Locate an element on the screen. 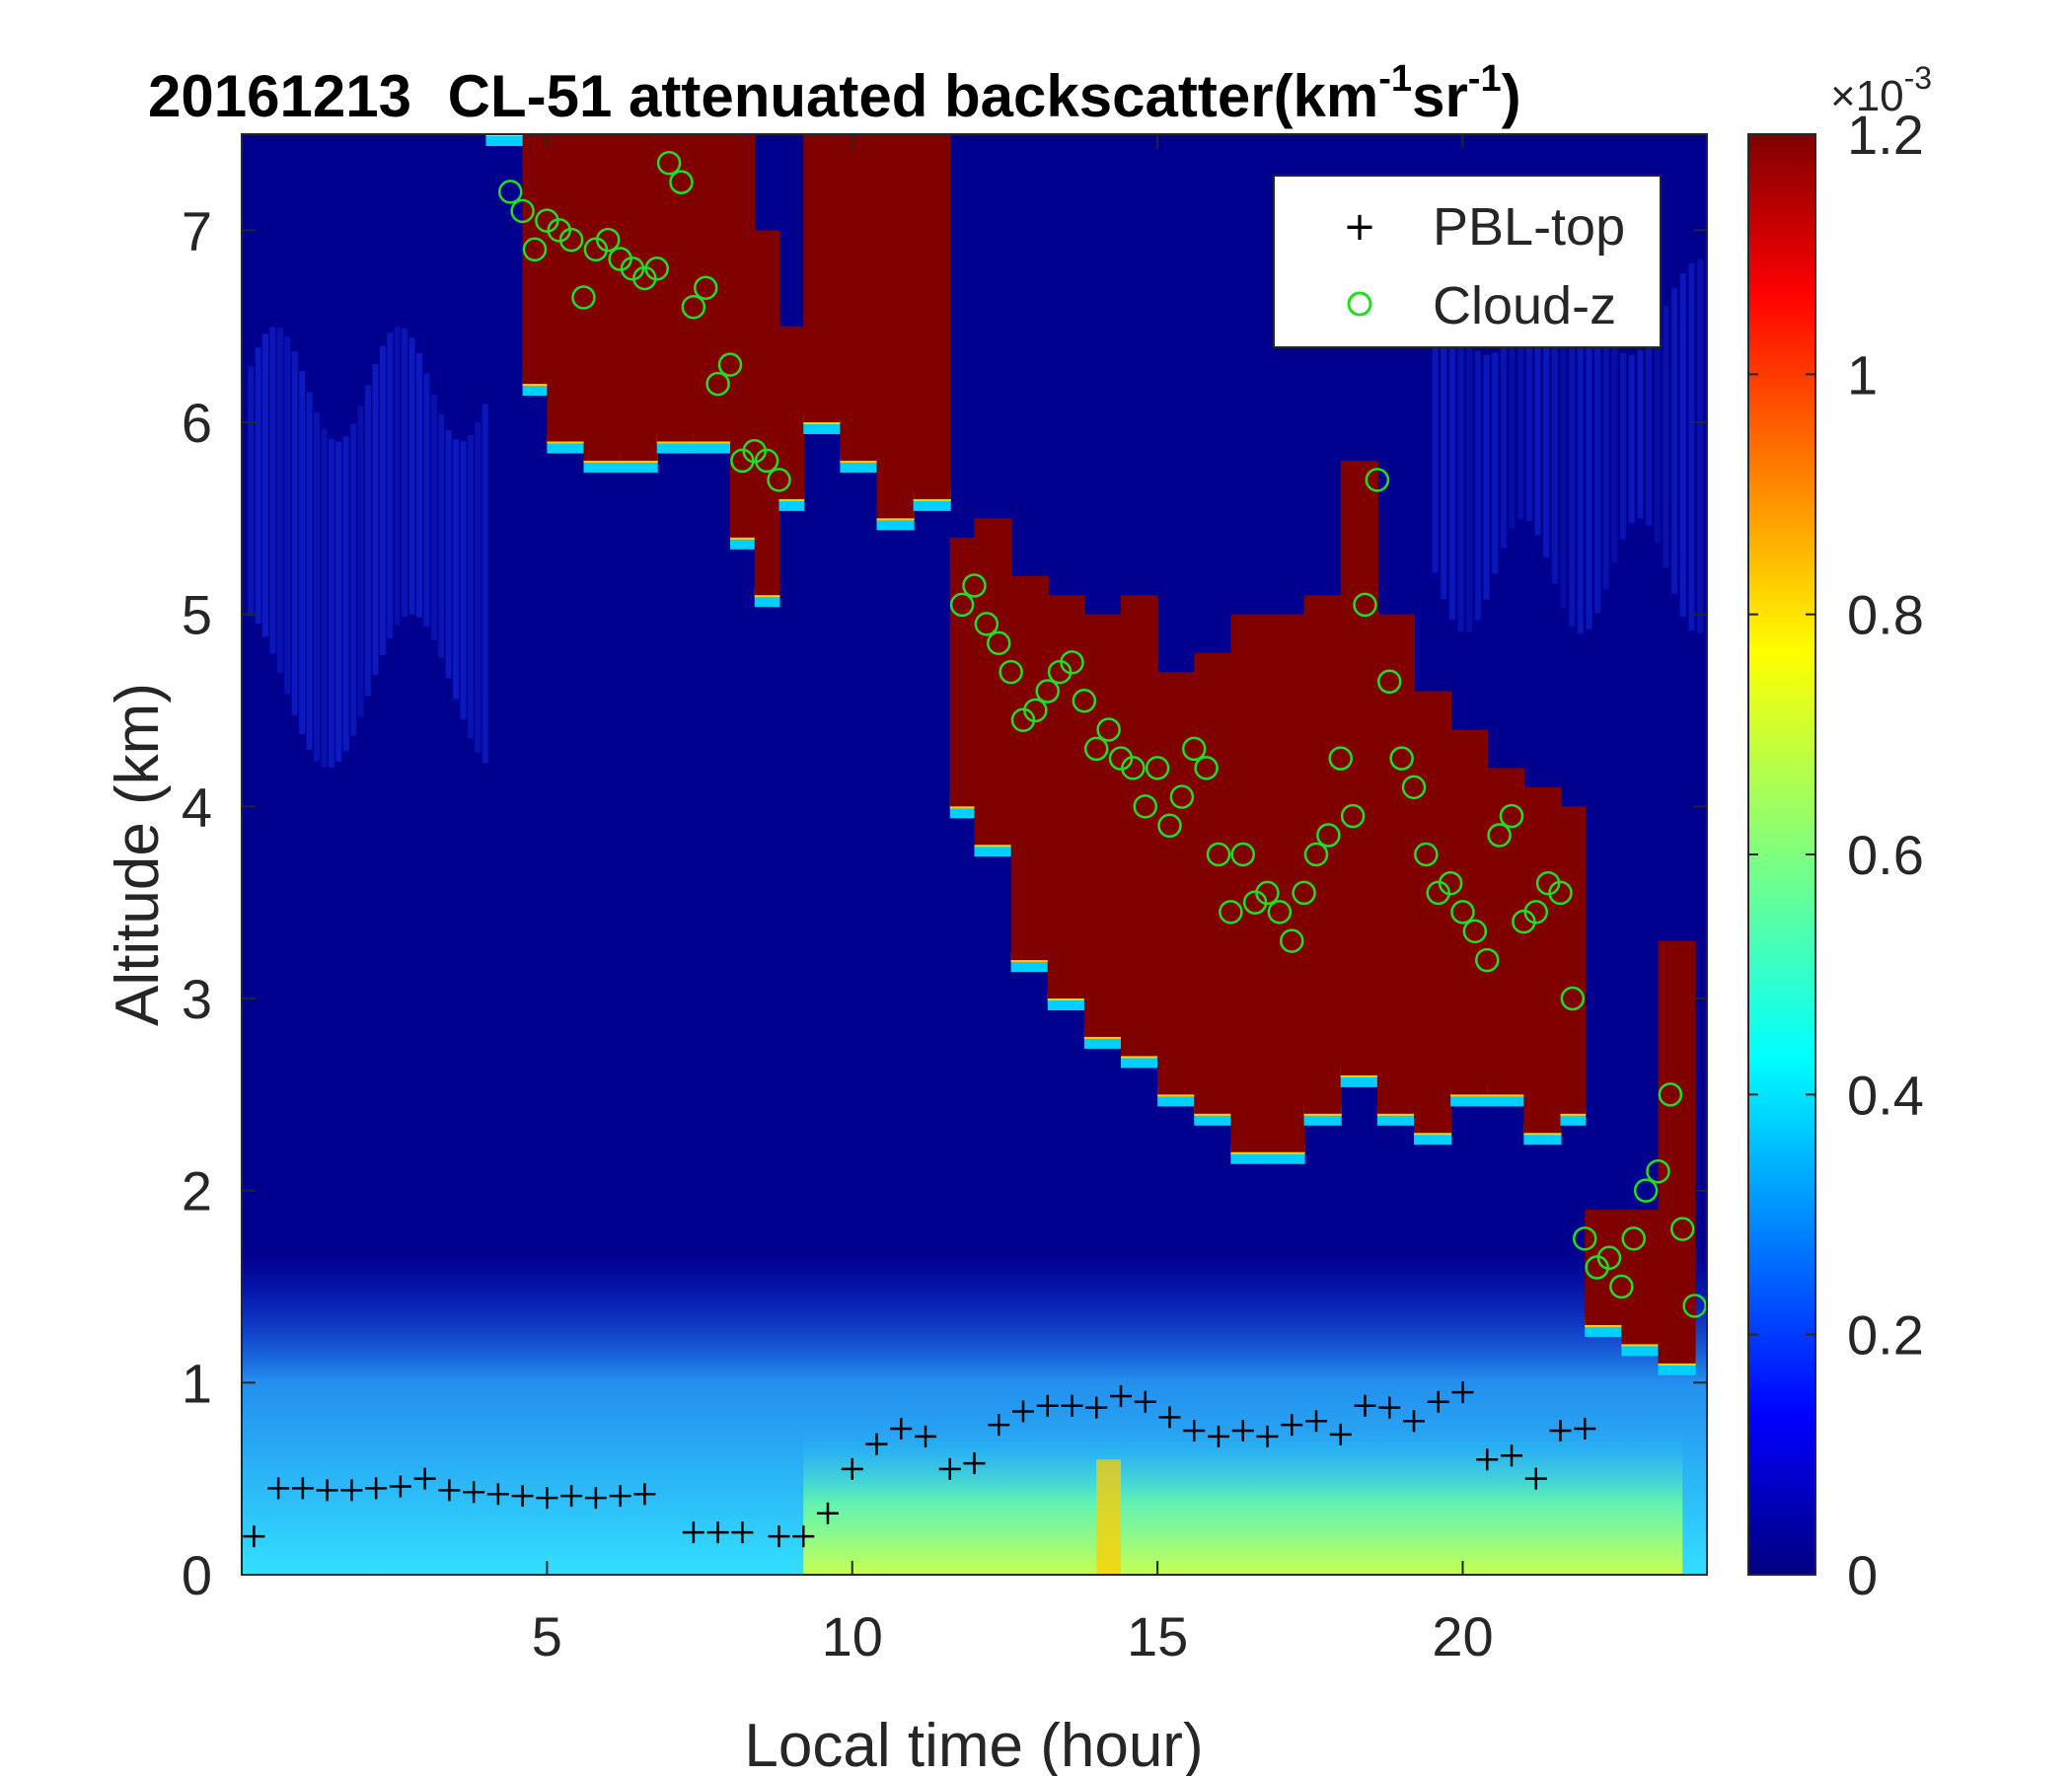 Image resolution: width=2072 pixels, height=1776 pixels. y-tick-label: 7 is located at coordinates (197, 230).